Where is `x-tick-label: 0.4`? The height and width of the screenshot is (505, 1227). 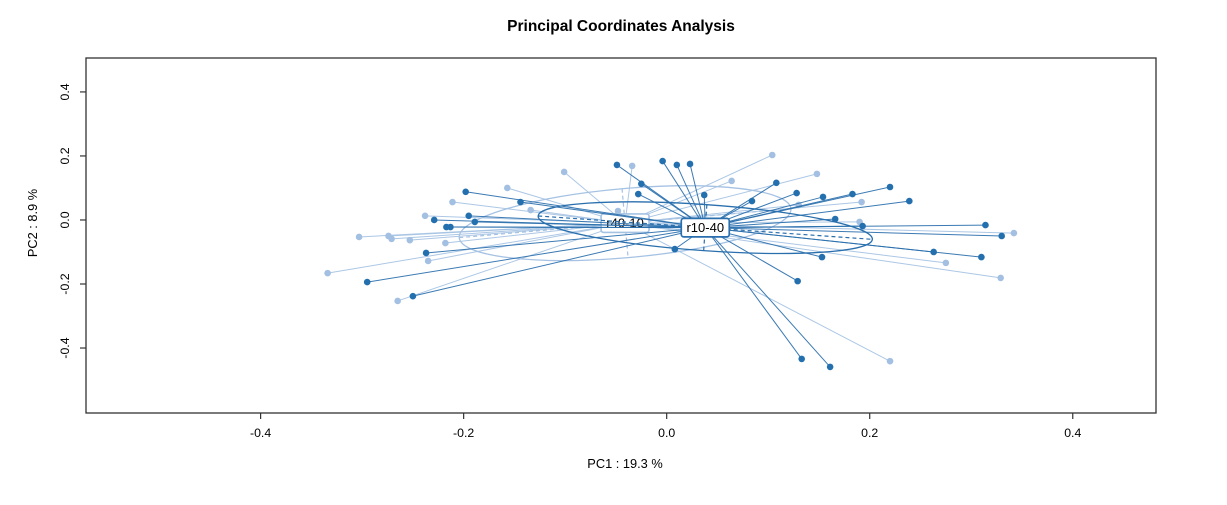
x-tick-label: 0.4 is located at coordinates (1072, 433).